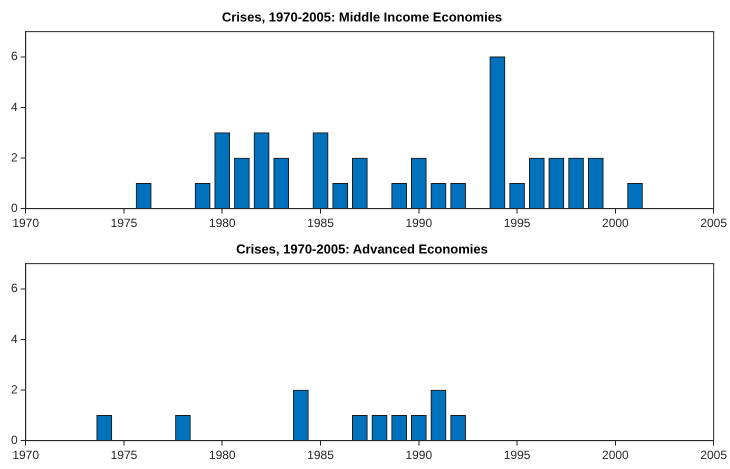 The image size is (730, 469). Describe the element at coordinates (362, 248) in the screenshot. I see `chart-title: Crises, 1970-2005: Advanced Economies` at that location.